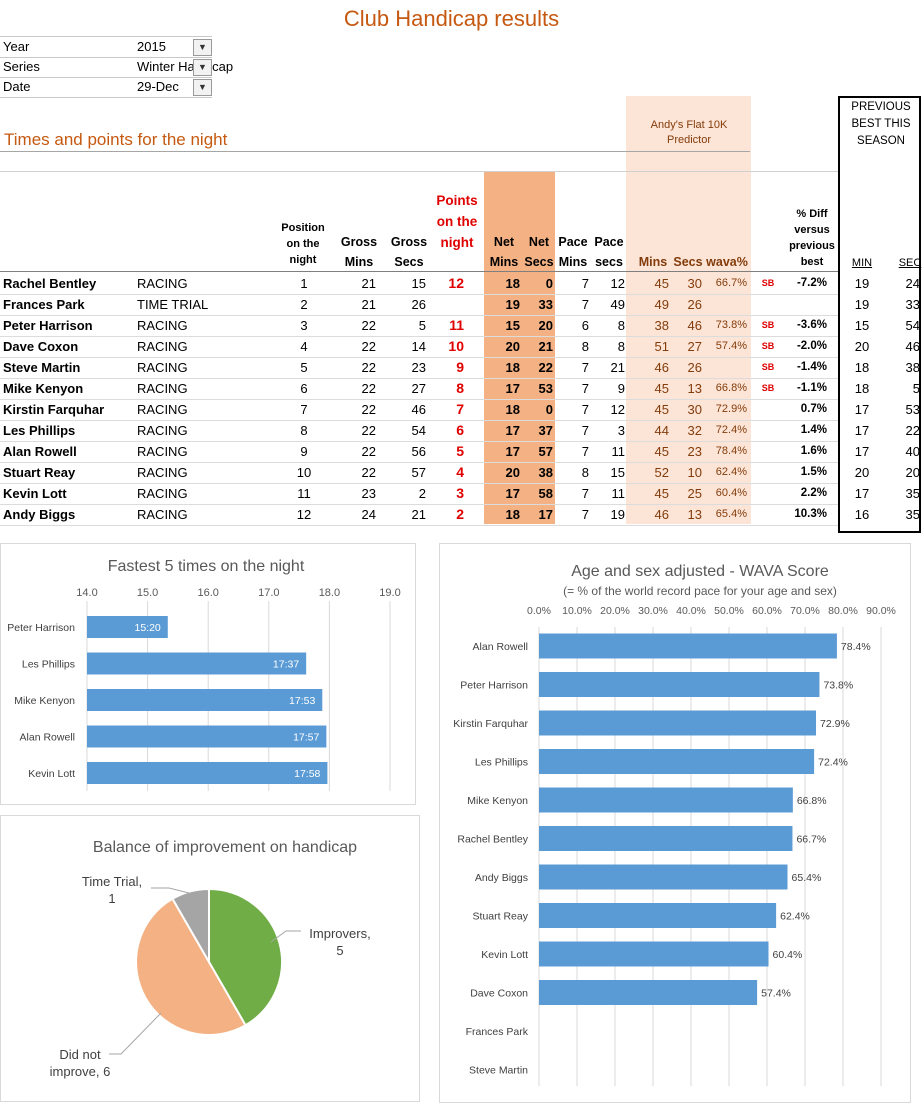 The image size is (923, 1107). Describe the element at coordinates (694, 304) in the screenshot. I see `pred-secs: 26` at that location.